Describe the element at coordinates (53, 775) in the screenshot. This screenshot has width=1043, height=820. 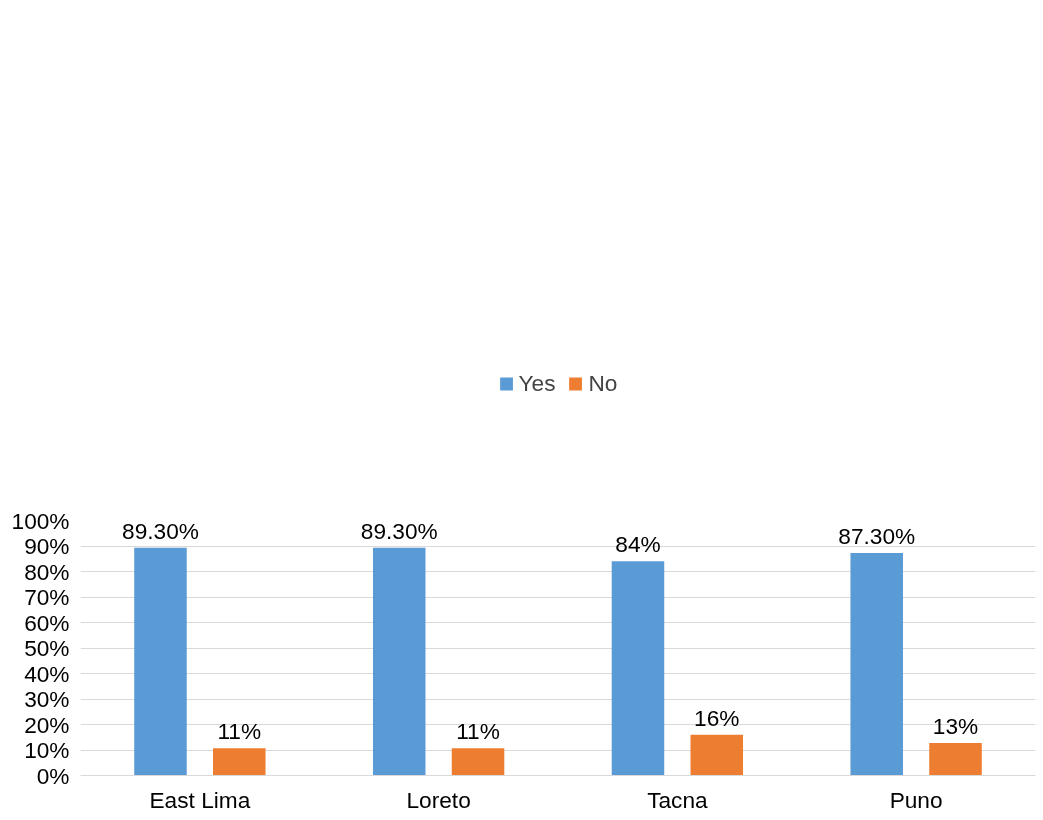
I see `y-tick-label: 0%` at that location.